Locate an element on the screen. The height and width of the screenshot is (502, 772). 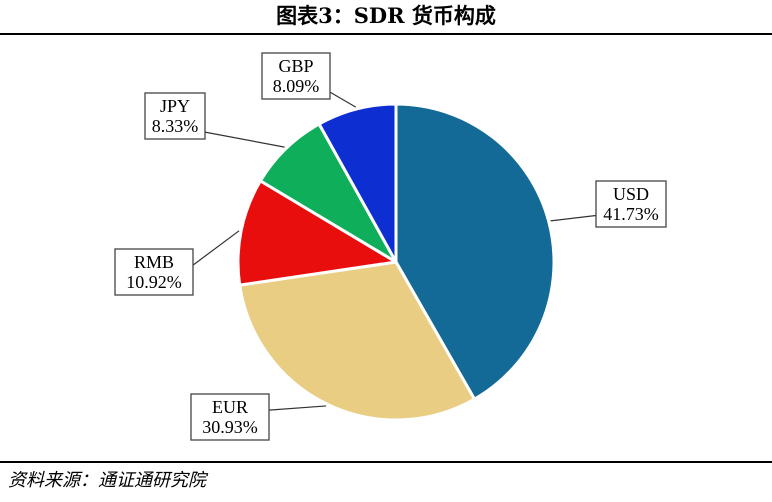
callout-box-rmb is located at coordinates (154, 272).